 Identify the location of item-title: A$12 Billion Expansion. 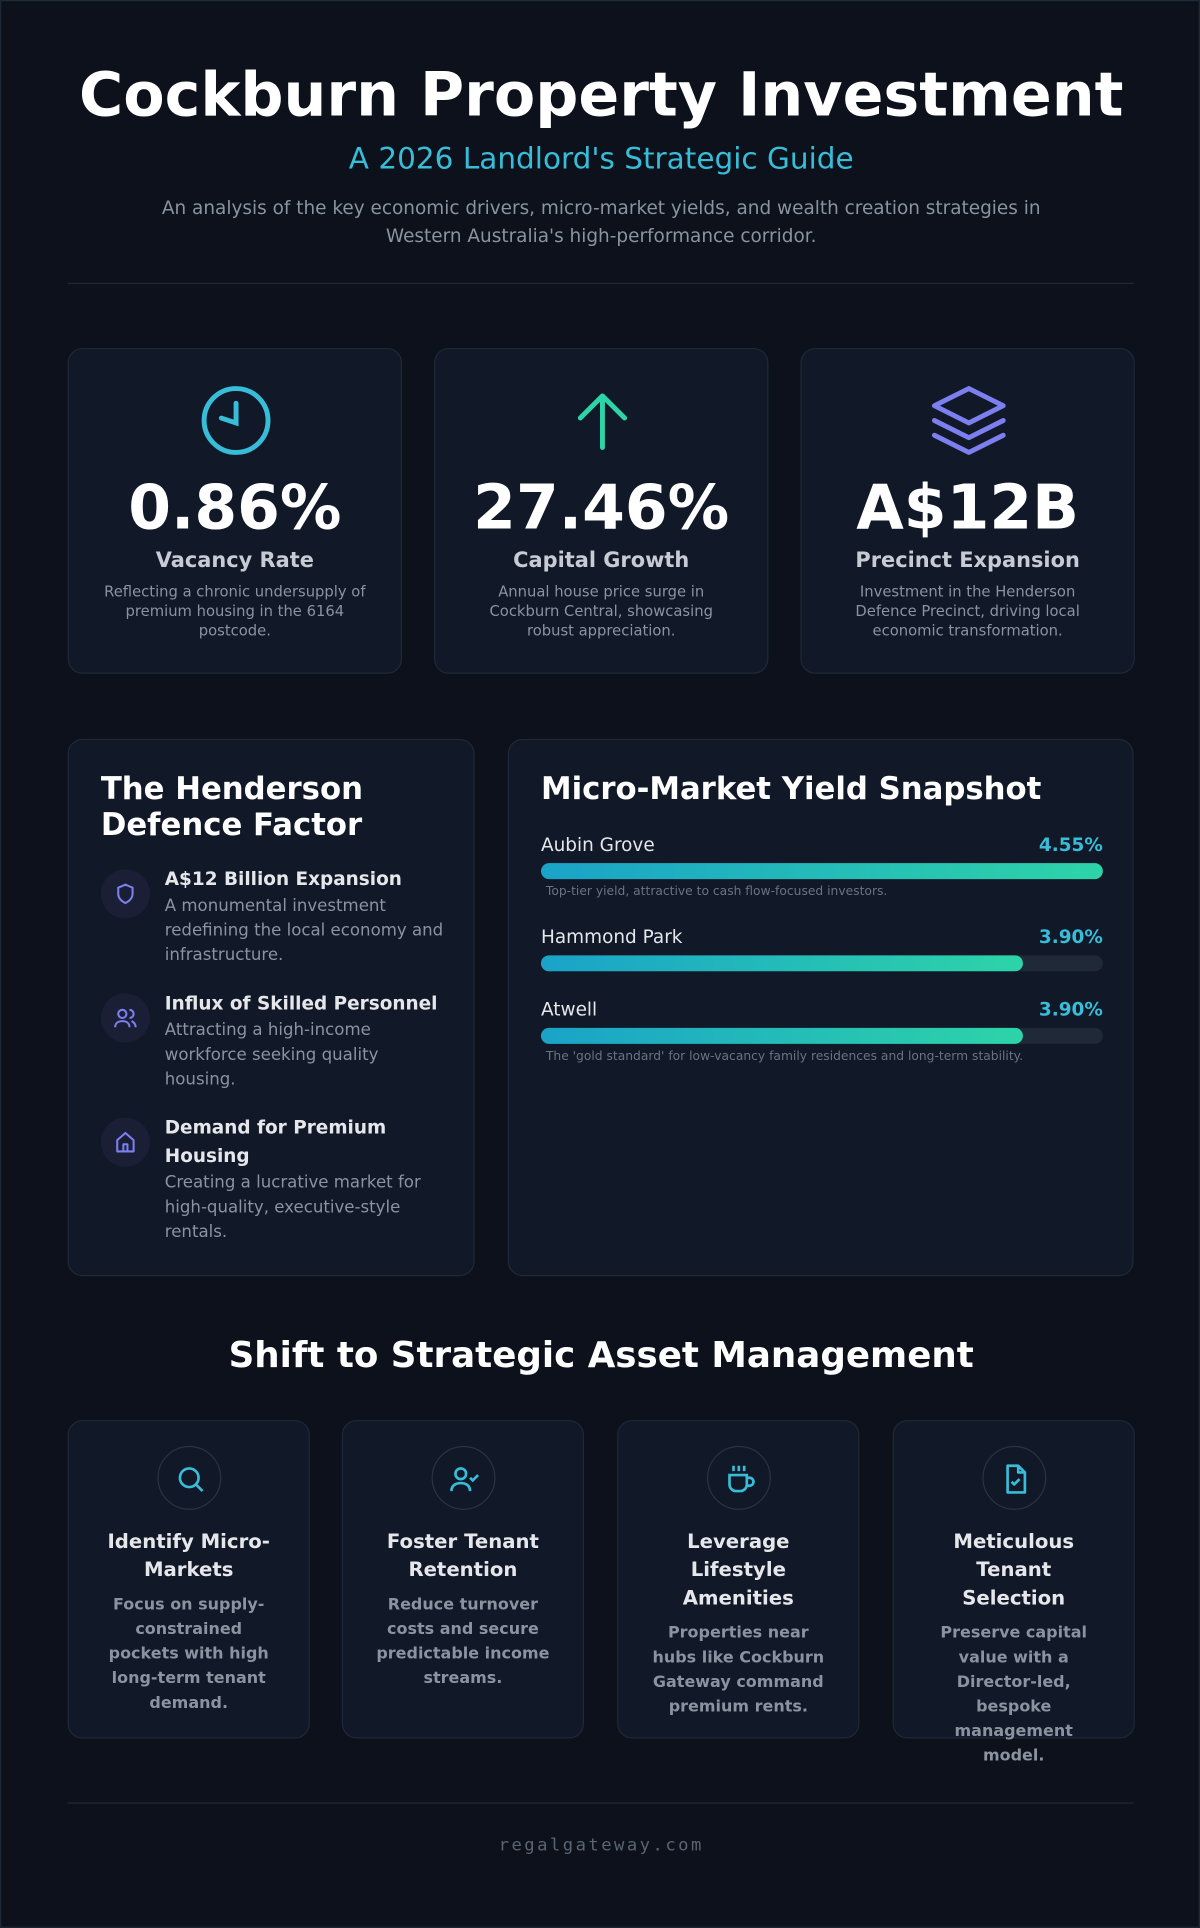
(283, 879).